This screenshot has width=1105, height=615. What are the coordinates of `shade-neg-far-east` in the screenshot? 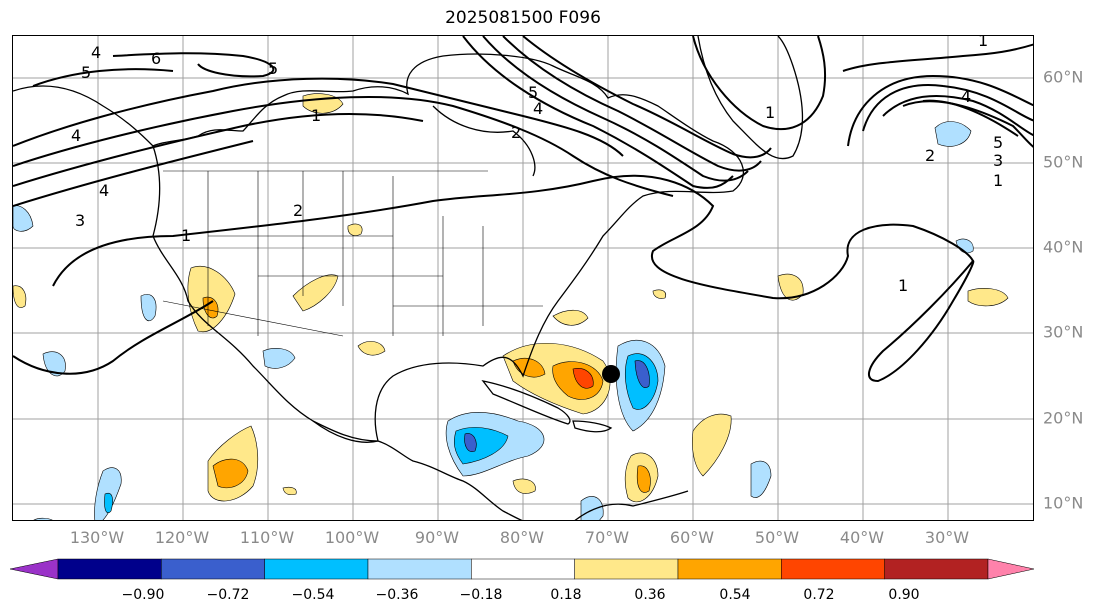 It's located at (953, 134).